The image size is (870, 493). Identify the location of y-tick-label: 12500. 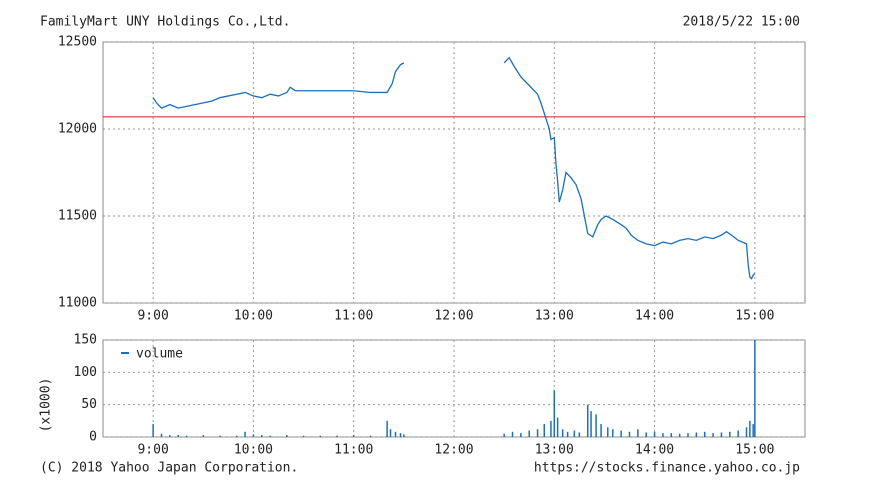
(77, 42).